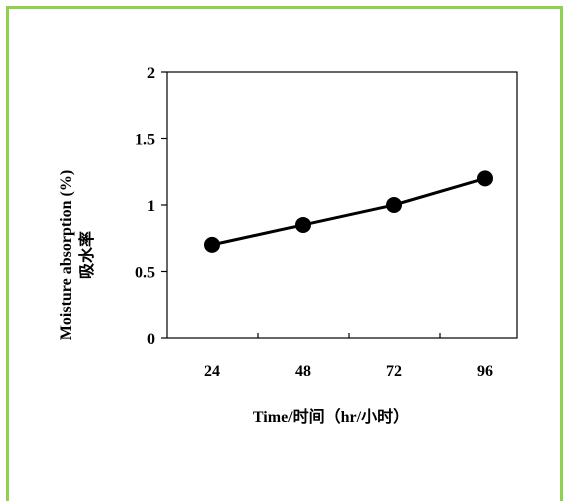 The width and height of the screenshot is (574, 501). I want to click on y-axis-title-cn: 吸水率, so click(86, 255).